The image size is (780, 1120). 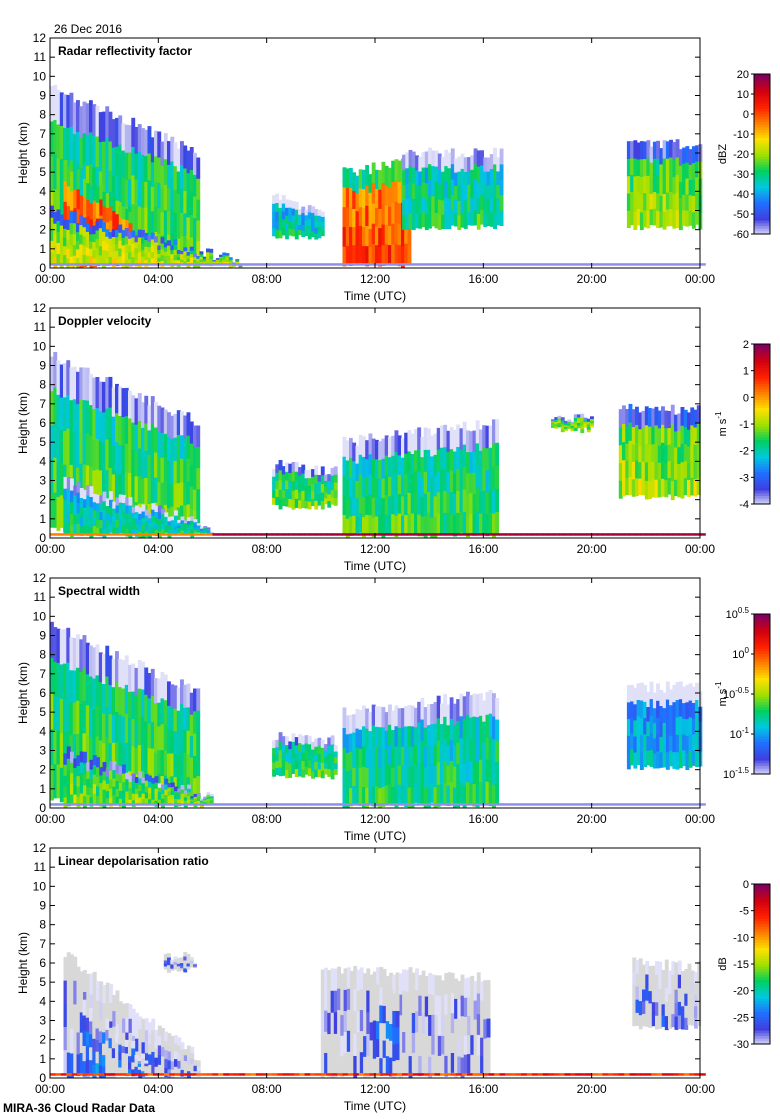 What do you see at coordinates (378, 804) in the screenshot?
I see `ground-clutter` at bounding box center [378, 804].